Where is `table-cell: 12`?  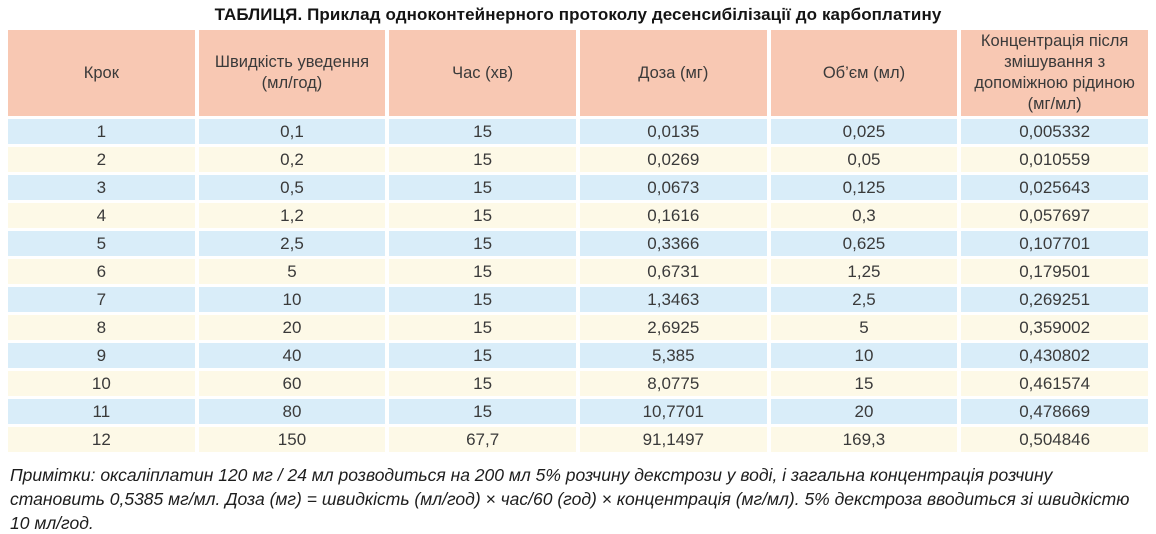 table-cell: 12 is located at coordinates (101, 439).